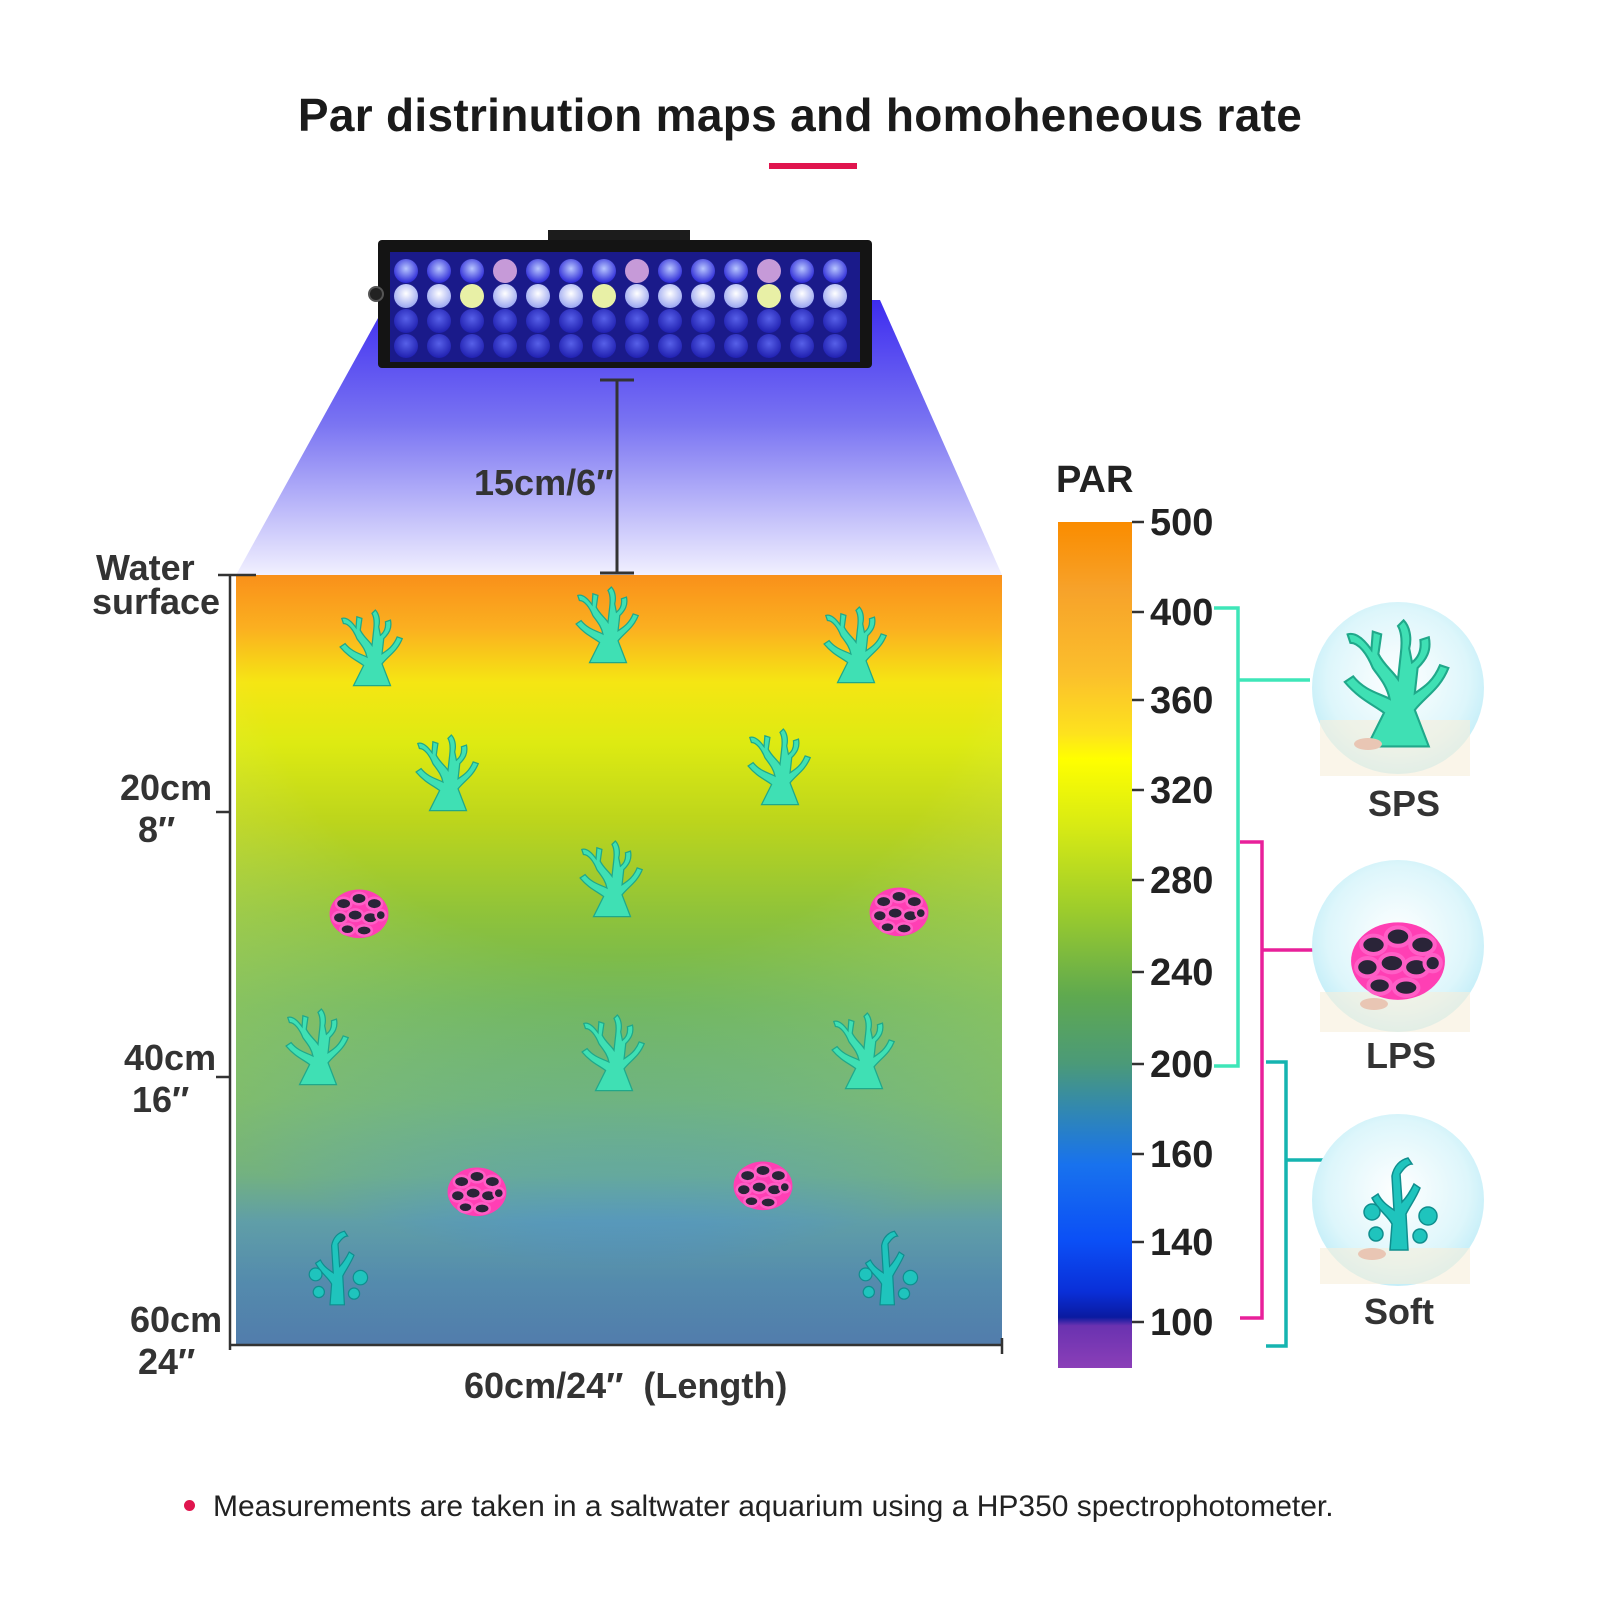  What do you see at coordinates (1172, 923) in the screenshot?
I see `scale-ticks: 500 400 360 320 280 240 200 160 140 100` at bounding box center [1172, 923].